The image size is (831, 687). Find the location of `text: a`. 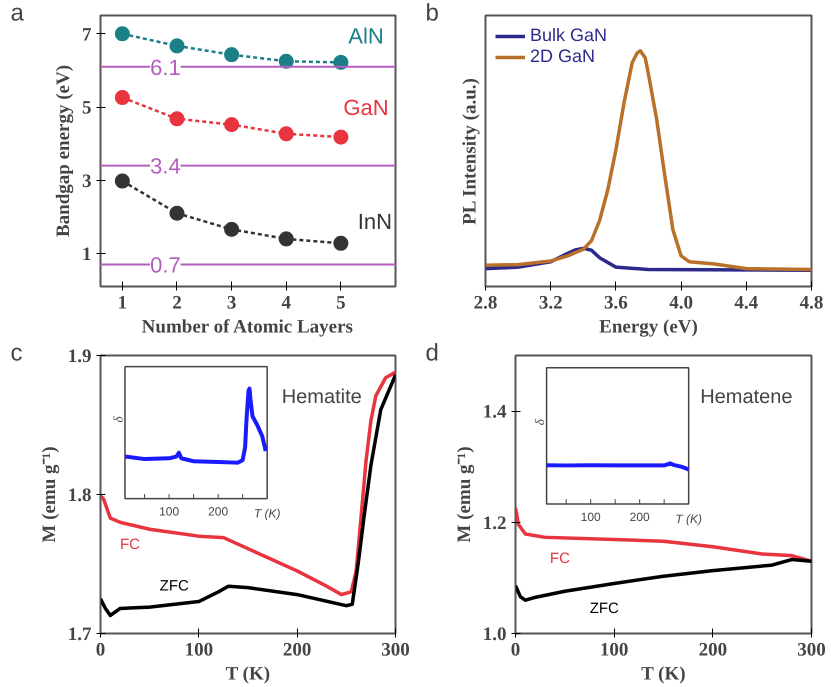

text: a is located at coordinates (17, 13).